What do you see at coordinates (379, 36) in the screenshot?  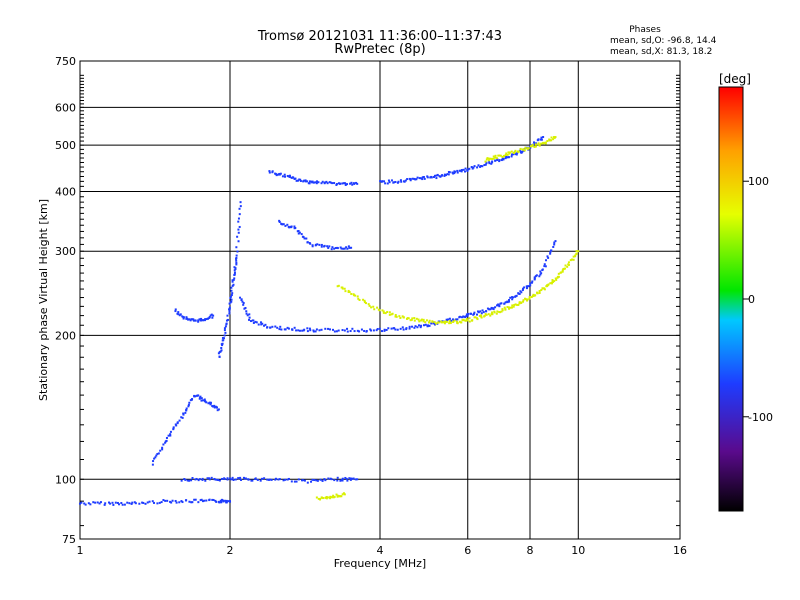 I see `chart-title: Tromsø 20121031 11:36:00–11:37:43` at bounding box center [379, 36].